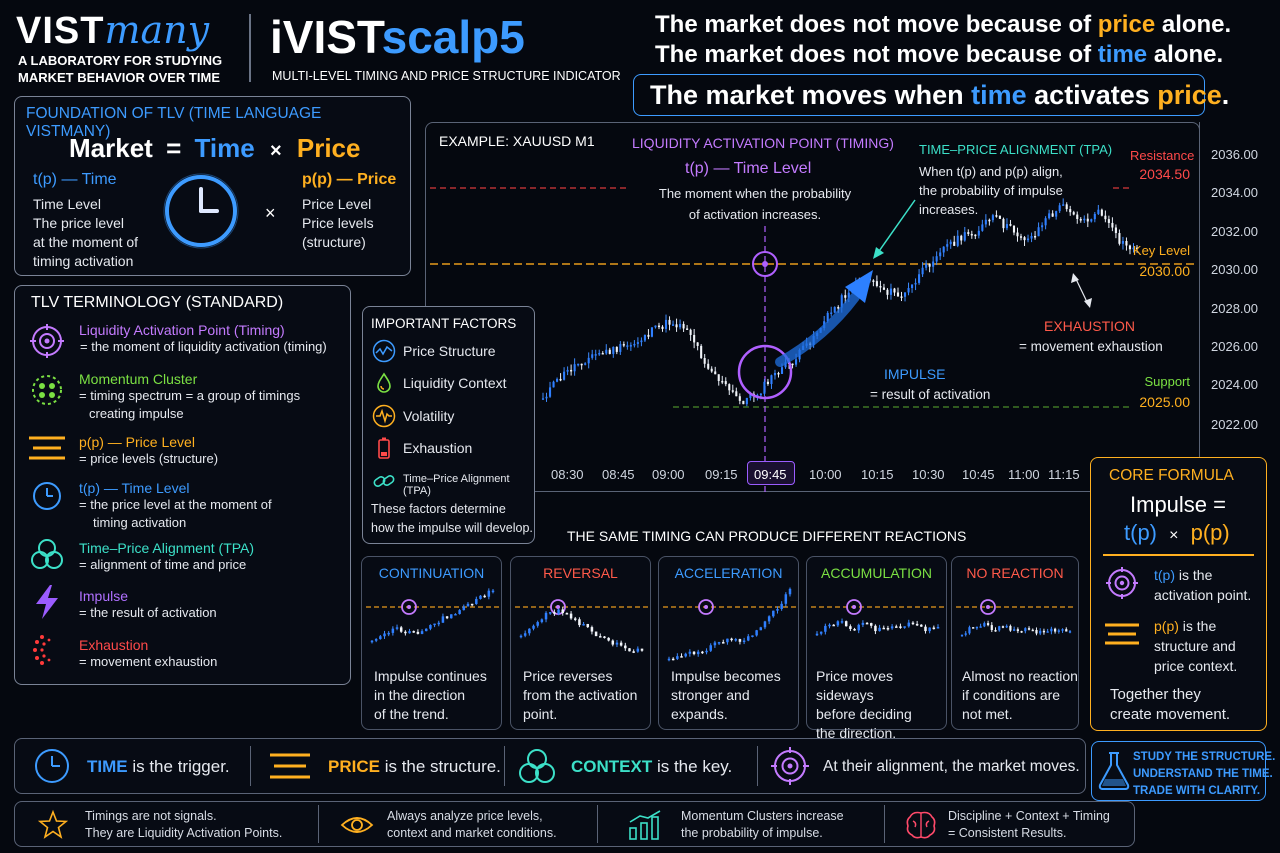 The width and height of the screenshot is (1280, 853). What do you see at coordinates (1164, 575) in the screenshot?
I see `core-tp-label: t(p)` at bounding box center [1164, 575].